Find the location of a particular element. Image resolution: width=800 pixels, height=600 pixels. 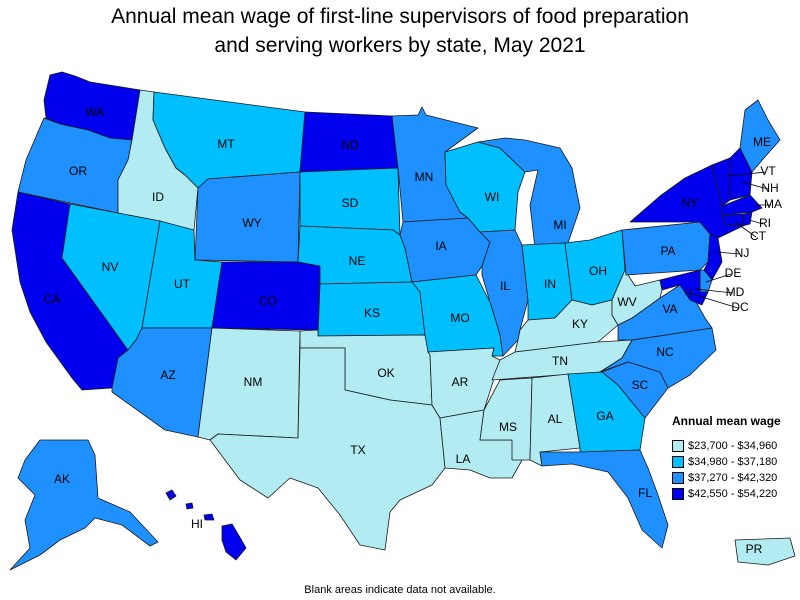

label-in: IN is located at coordinates (550, 284).